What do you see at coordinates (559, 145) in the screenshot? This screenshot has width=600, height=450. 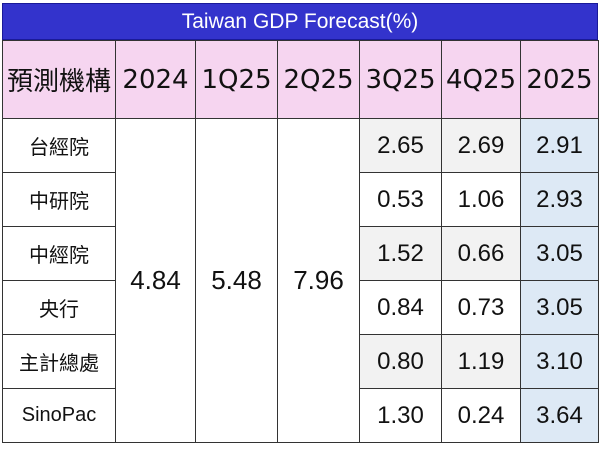 I see `value-2025: 2.91` at bounding box center [559, 145].